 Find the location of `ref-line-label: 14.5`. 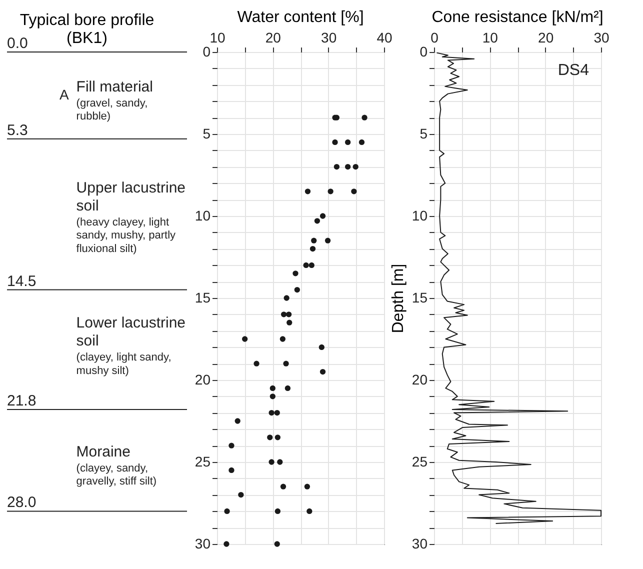

ref-line-label: 14.5 is located at coordinates (21, 281).